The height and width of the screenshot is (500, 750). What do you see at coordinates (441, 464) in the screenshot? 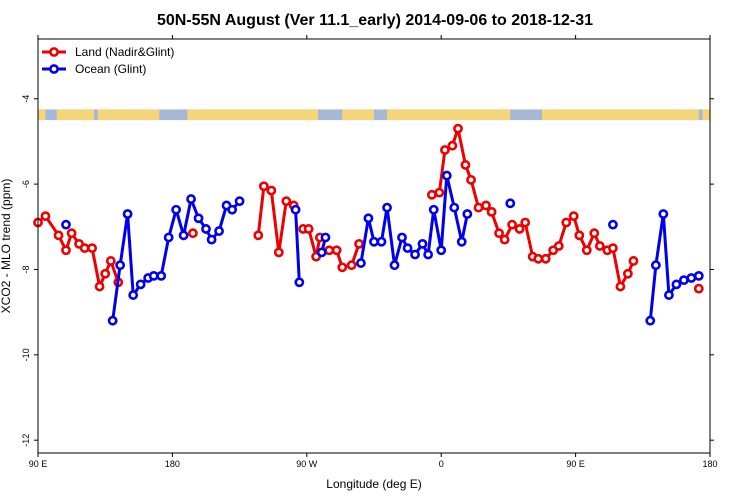
I see `x-tick-label: 0` at bounding box center [441, 464].